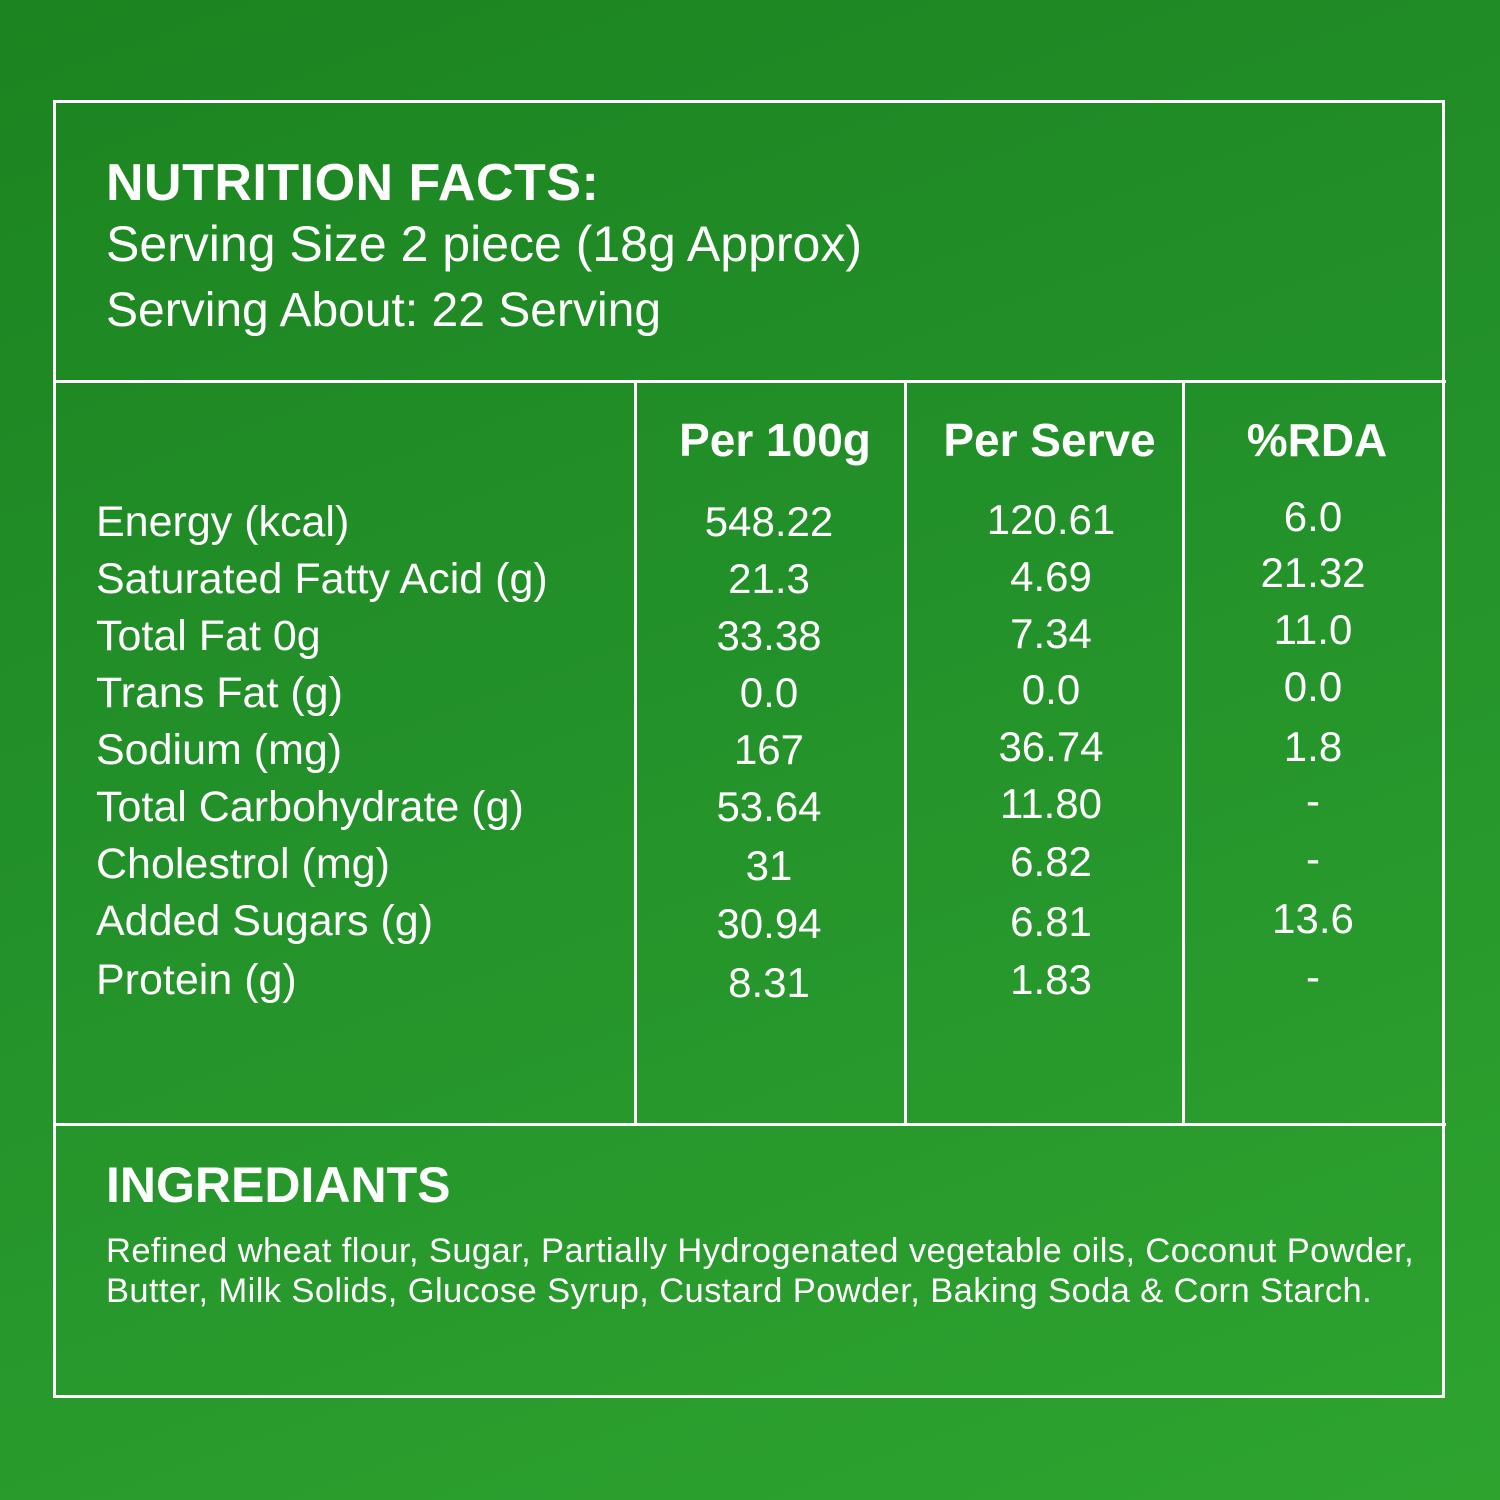 This screenshot has height=1500, width=1500. I want to click on per-serve-value: 120.61, so click(1051, 519).